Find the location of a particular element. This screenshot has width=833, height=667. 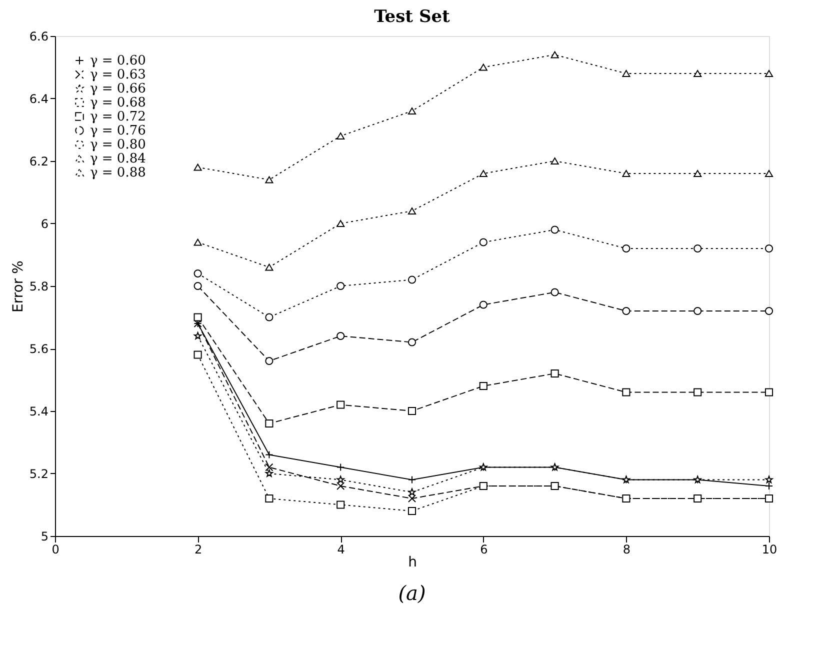

chart-title: Test Set is located at coordinates (412, 17).